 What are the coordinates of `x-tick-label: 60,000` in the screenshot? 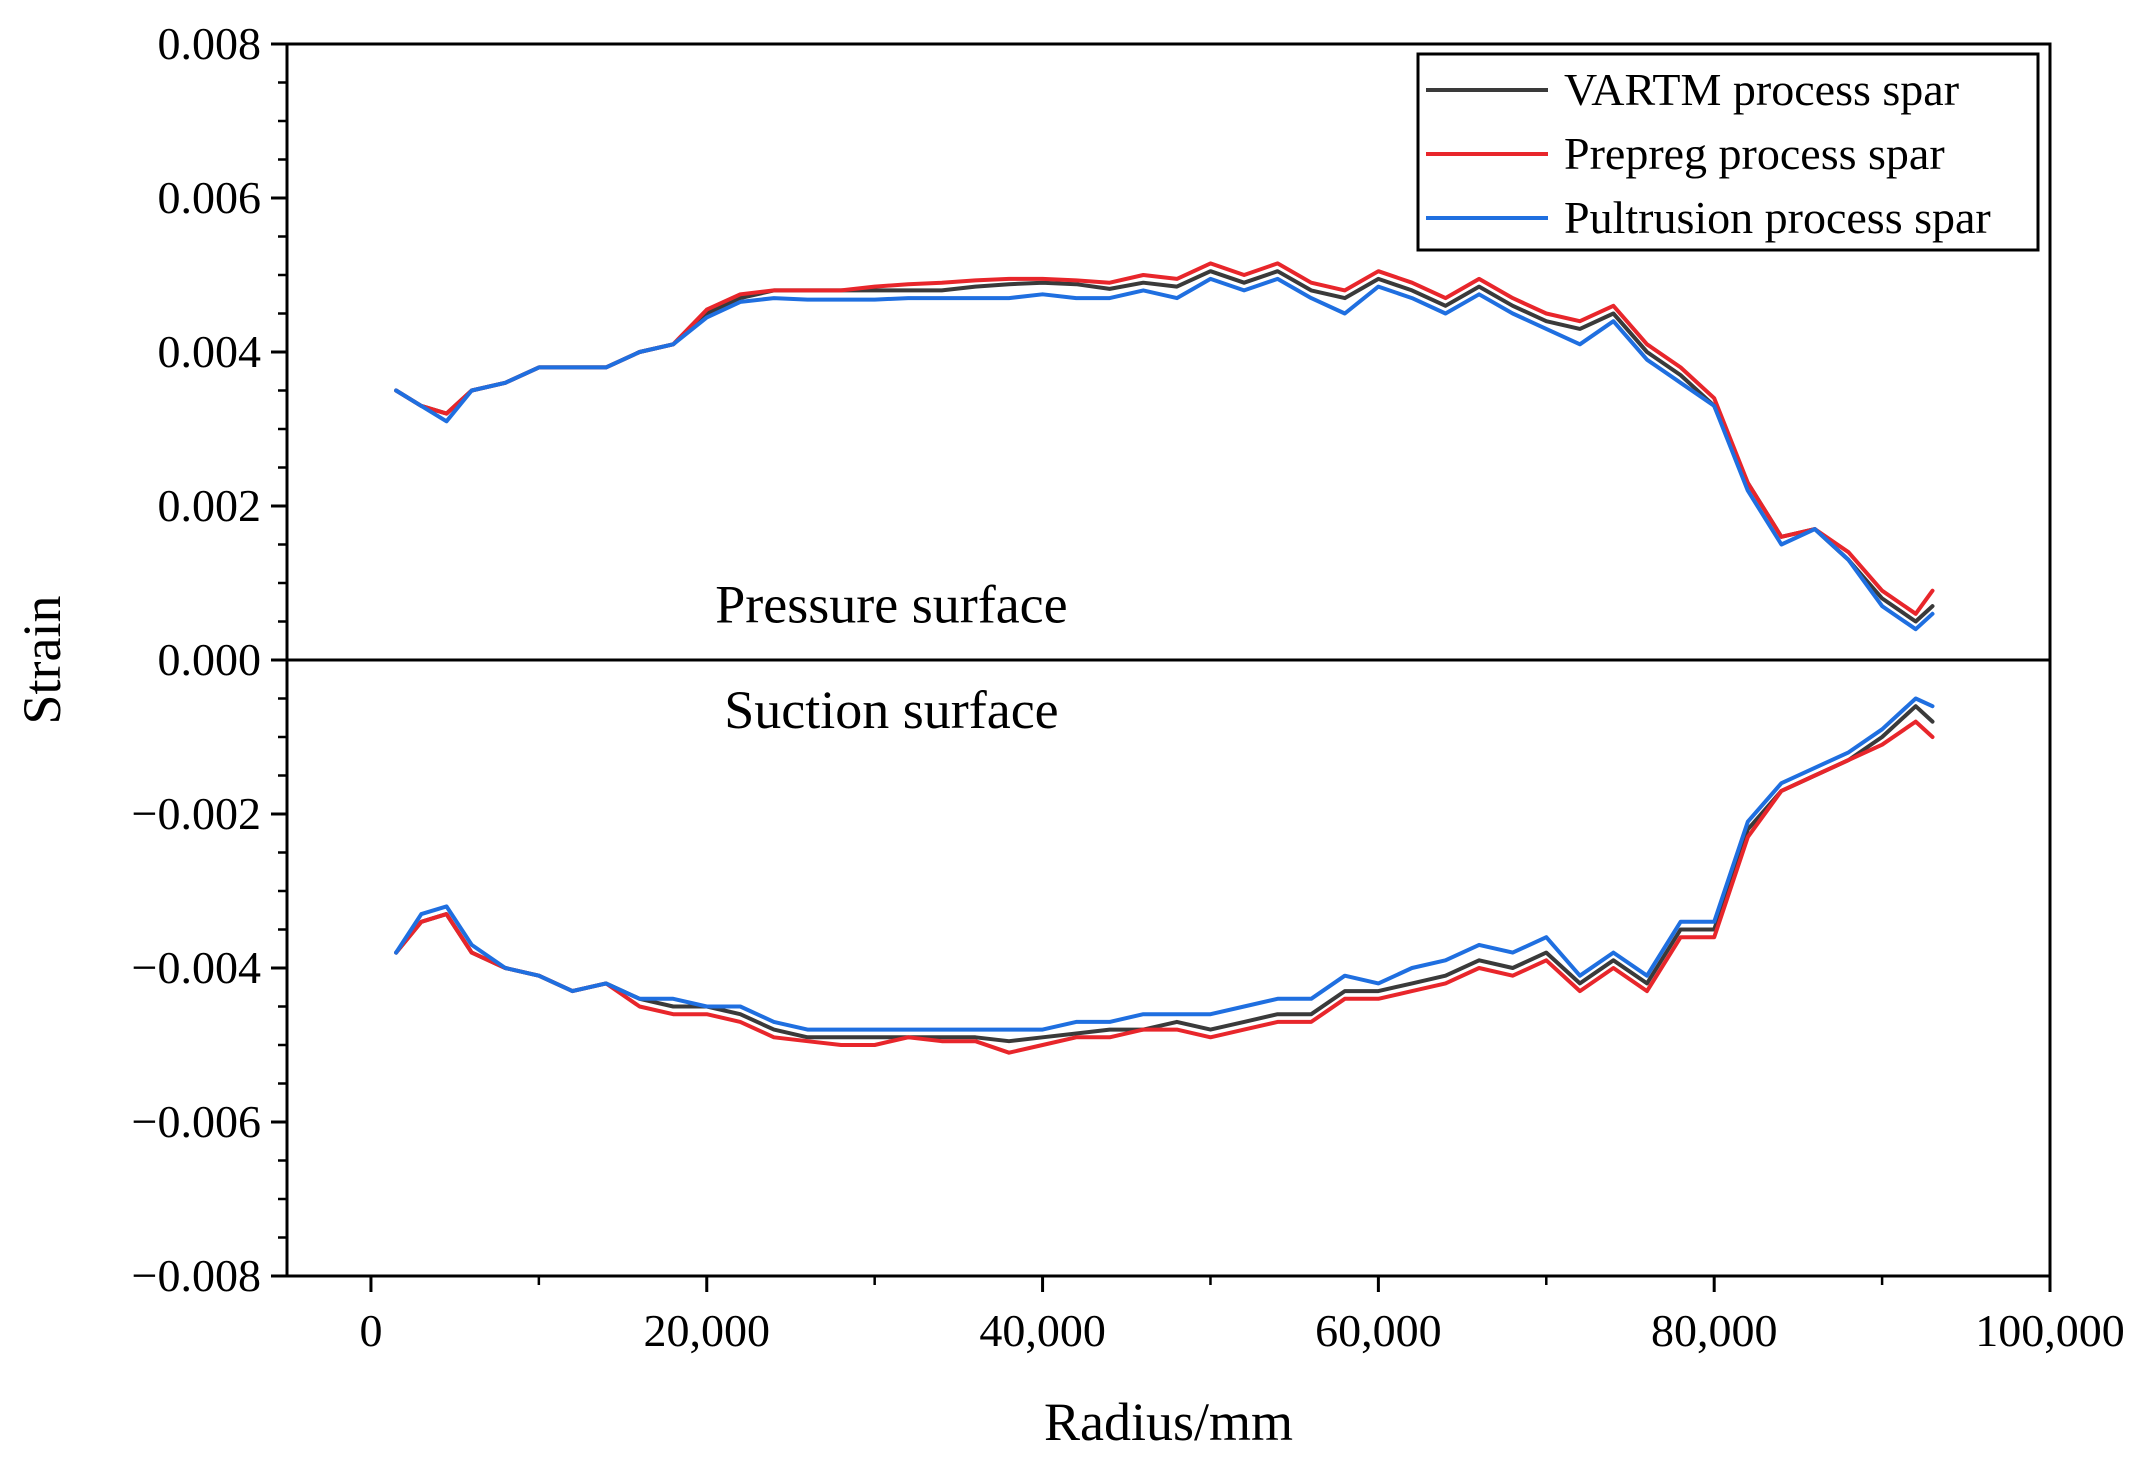 It's located at (1378, 1330).